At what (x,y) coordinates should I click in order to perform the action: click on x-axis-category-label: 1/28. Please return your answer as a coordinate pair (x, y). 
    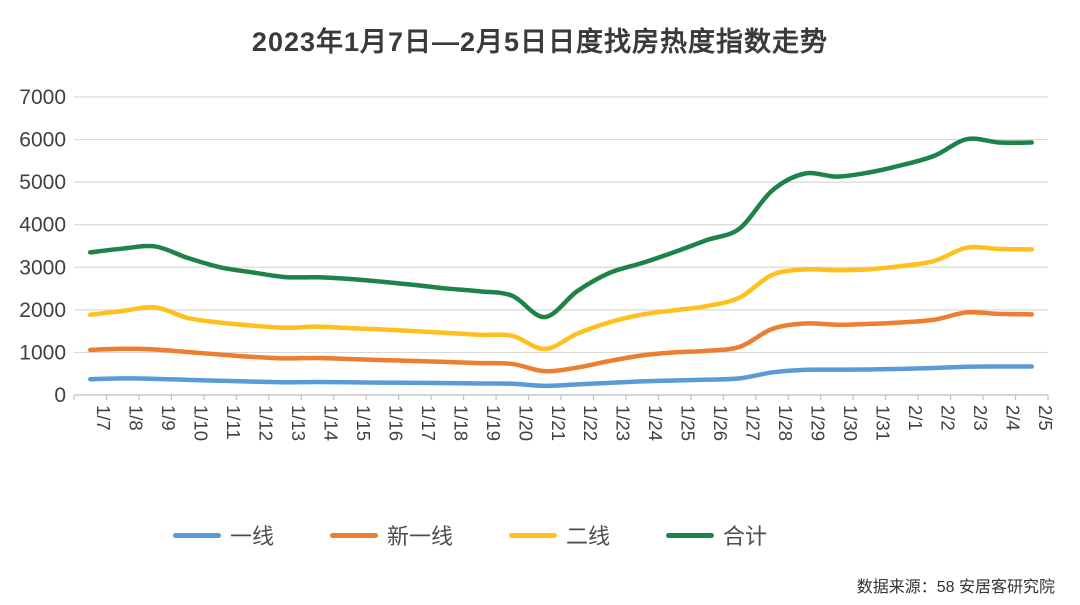
    Looking at the image, I should click on (785, 423).